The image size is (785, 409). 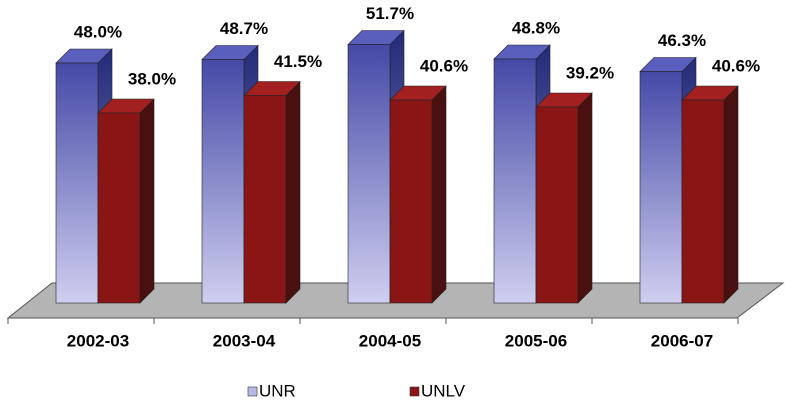 I want to click on x-tick-label: 2003-04, so click(x=244, y=340).